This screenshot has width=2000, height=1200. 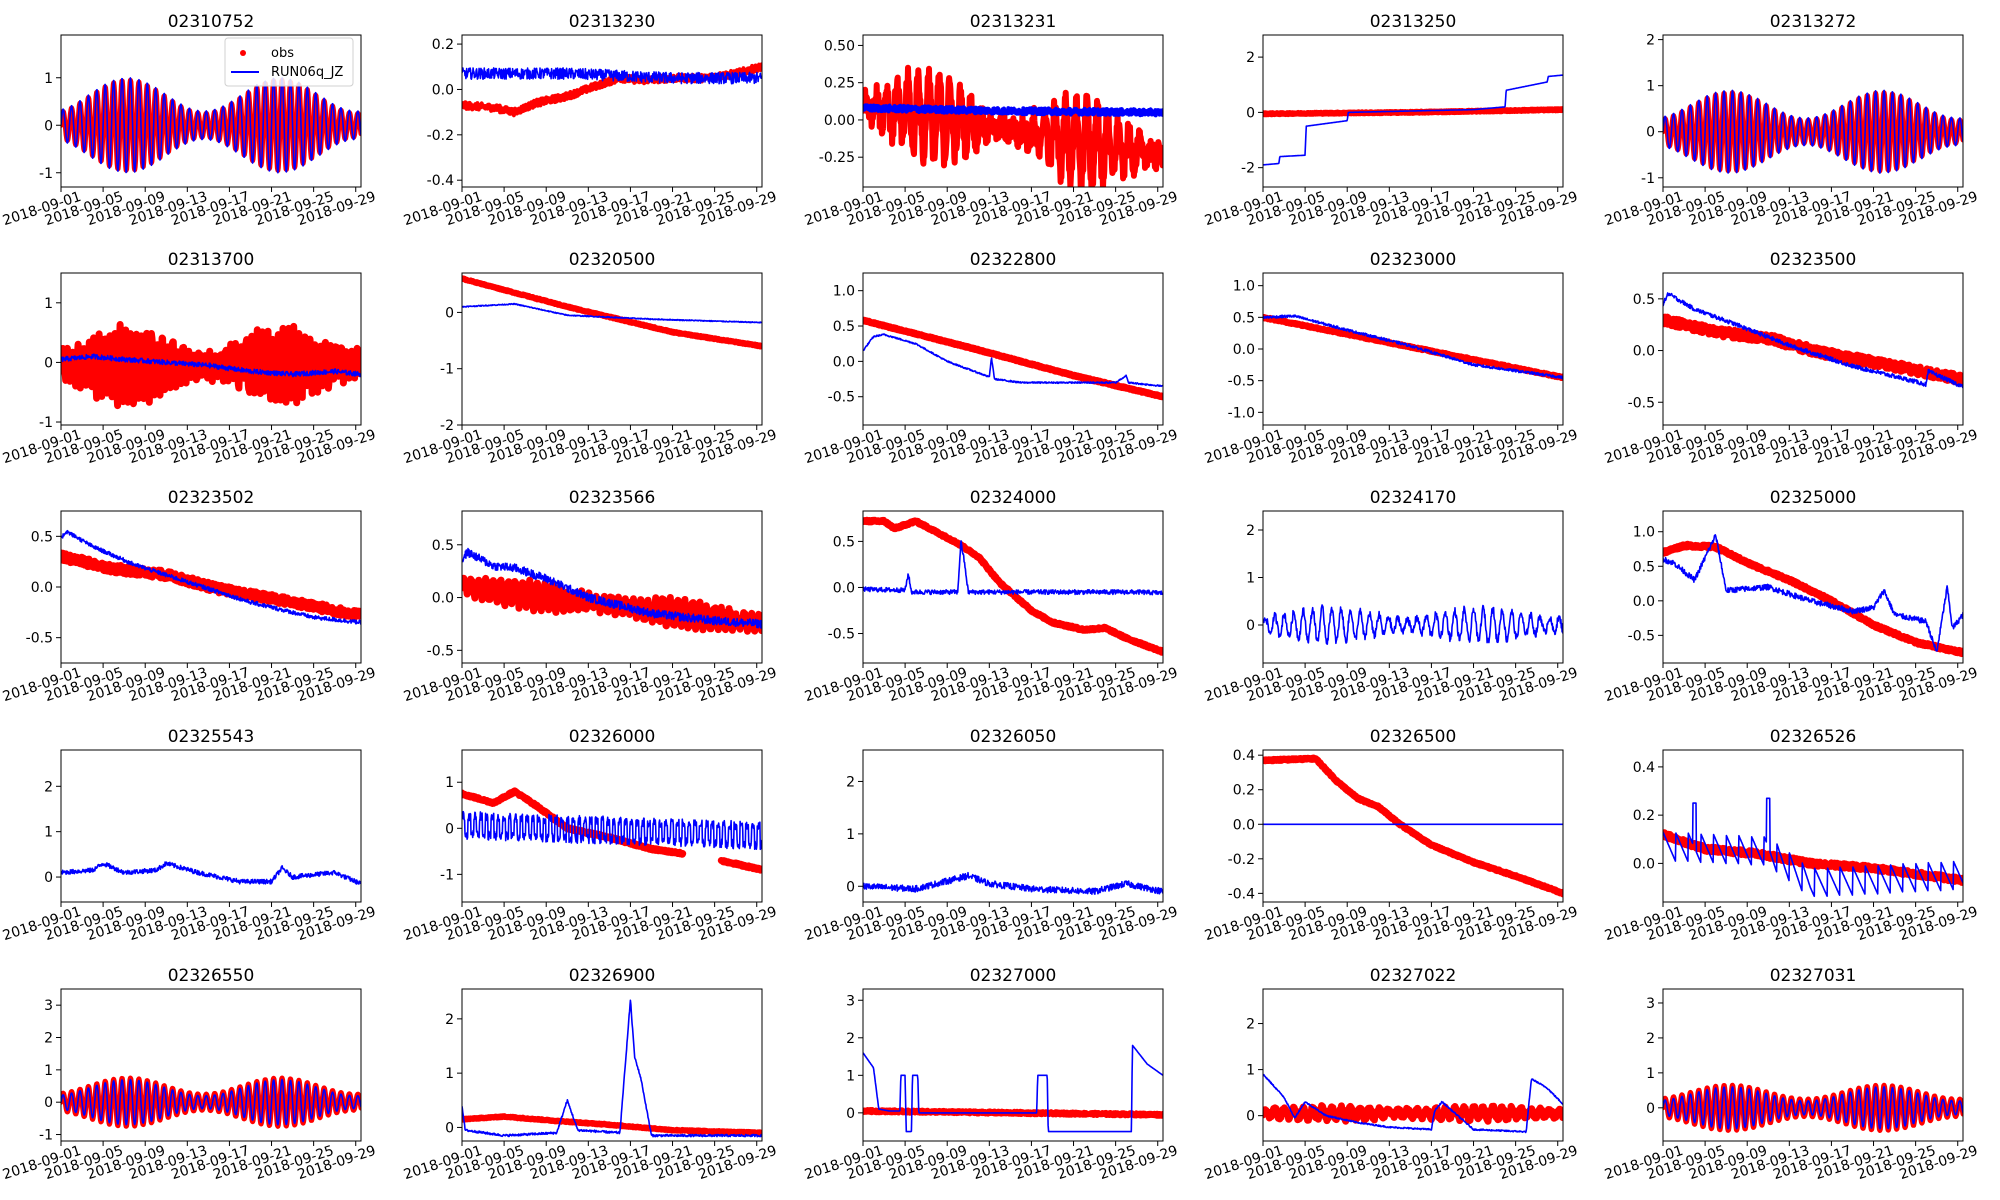 I want to click on subplot-title: 02323566, so click(x=612, y=498).